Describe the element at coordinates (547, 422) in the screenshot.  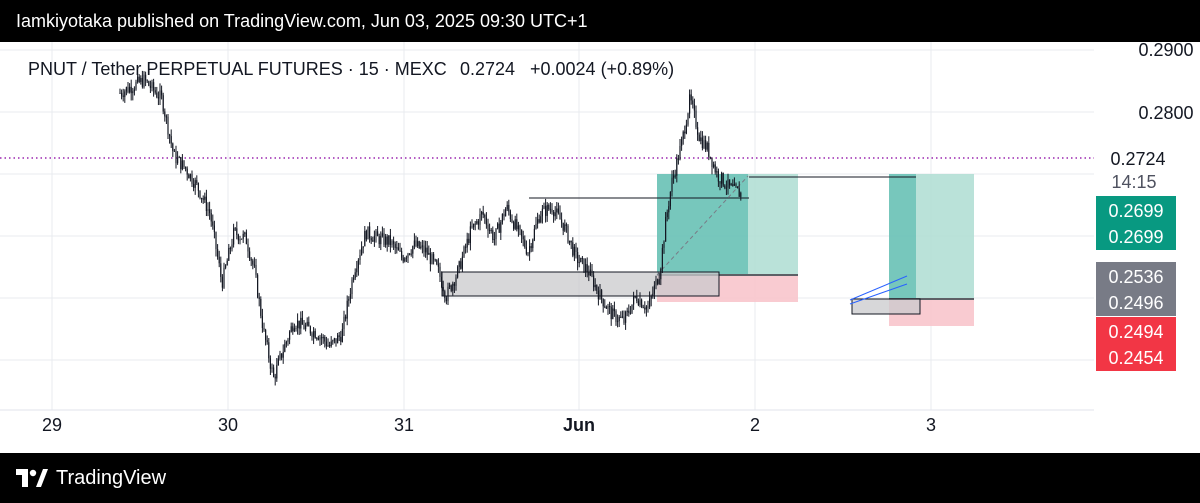
I see `time-axis: 29 30 31 Jun 2 3` at that location.